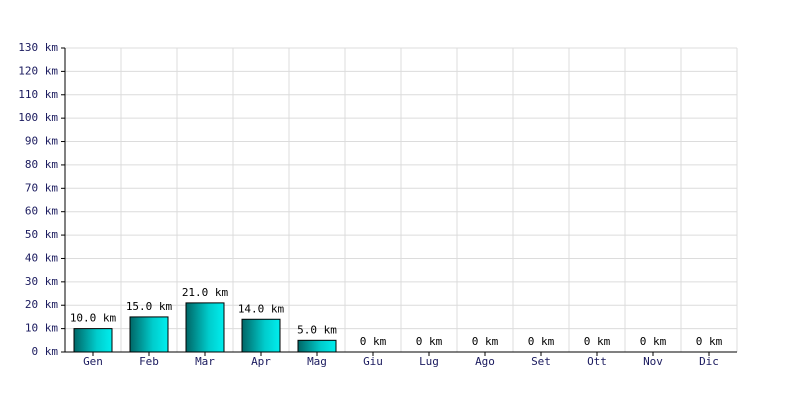 Image resolution: width=800 pixels, height=400 pixels. What do you see at coordinates (709, 361) in the screenshot?
I see `x-tick-label: Dic` at bounding box center [709, 361].